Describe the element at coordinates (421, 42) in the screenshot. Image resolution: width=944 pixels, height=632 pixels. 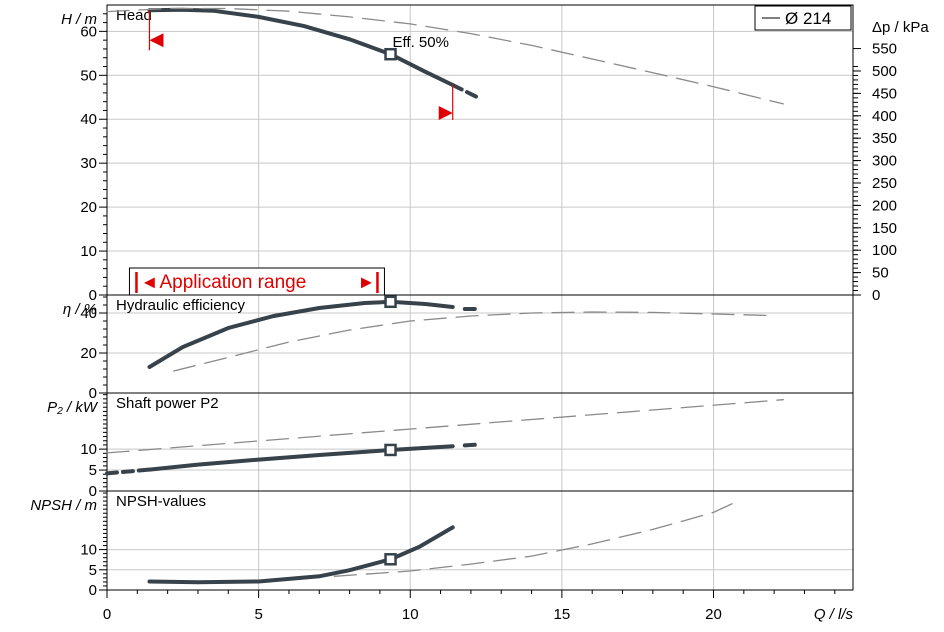
I see `efficiency-annotation: Eff. 50%` at that location.